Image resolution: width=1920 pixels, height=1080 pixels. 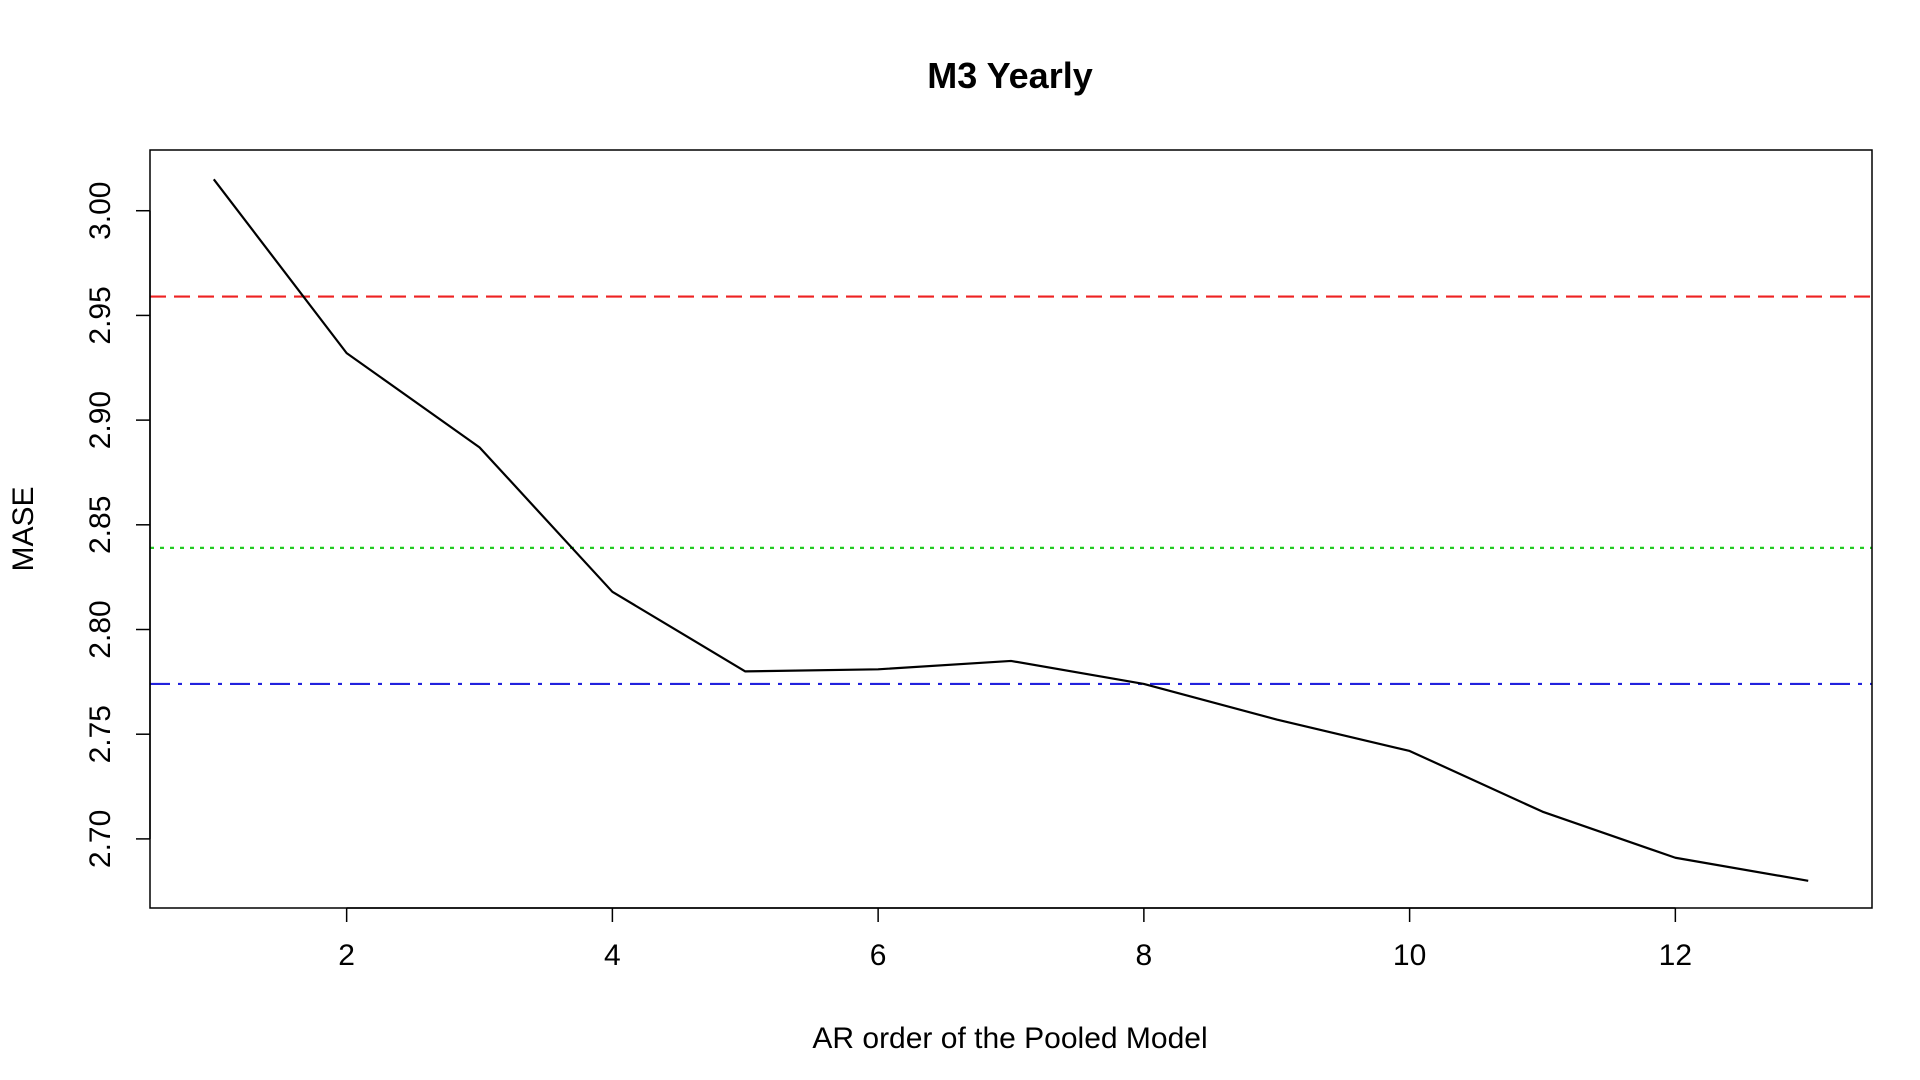 What do you see at coordinates (100, 525) in the screenshot?
I see `y-tick-label: 2.85` at bounding box center [100, 525].